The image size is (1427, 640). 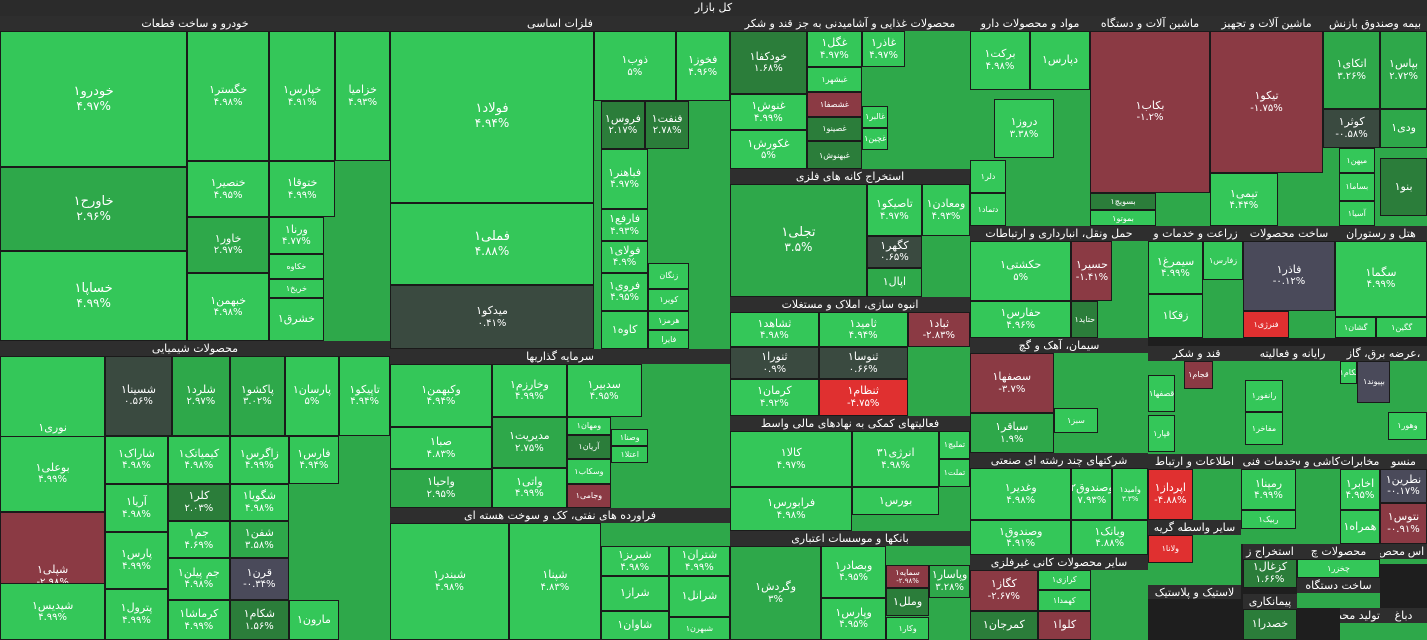 I want to click on tile: سیمرغ۱ ۴.۹۹%, so click(x=1176, y=268).